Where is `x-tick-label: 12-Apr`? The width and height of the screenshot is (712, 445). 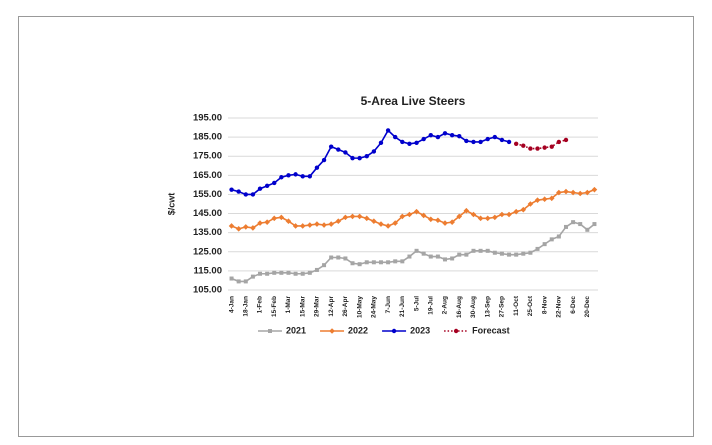
x-tick-label: 12-Apr is located at coordinates (331, 306).